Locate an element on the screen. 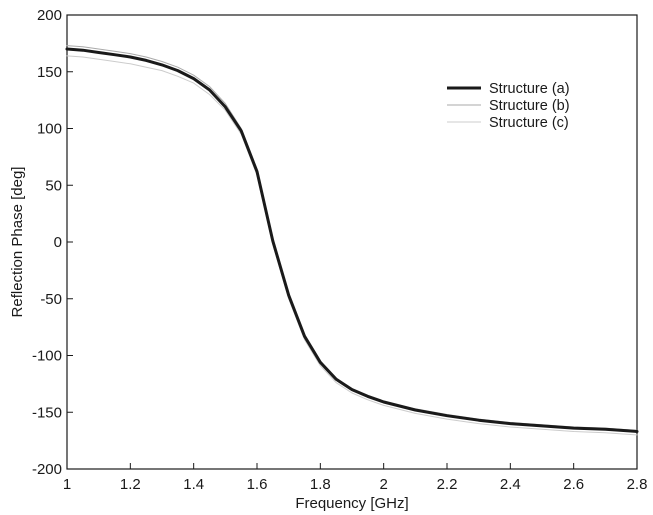 The width and height of the screenshot is (653, 515). y-tick-label: -50 is located at coordinates (51, 299).